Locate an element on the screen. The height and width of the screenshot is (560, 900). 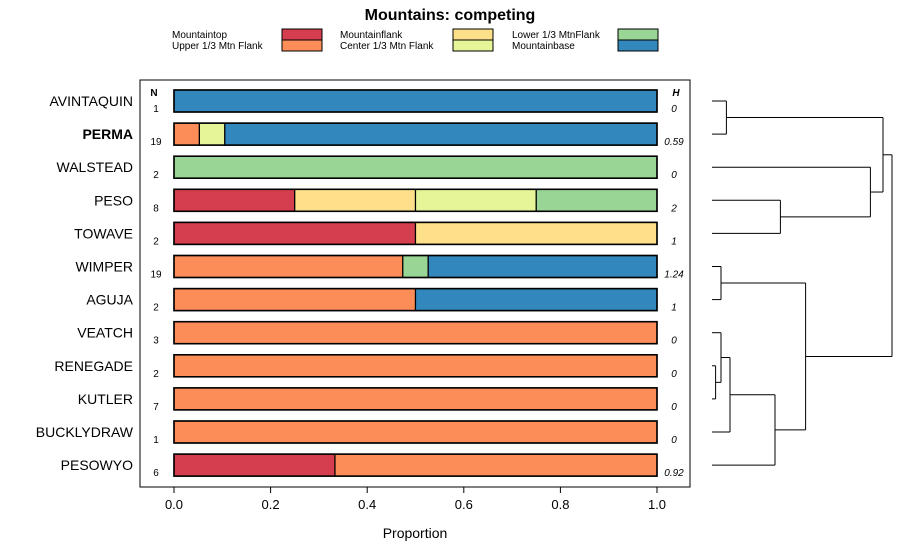
row-label: BUCKLYDRAW is located at coordinates (85, 432).